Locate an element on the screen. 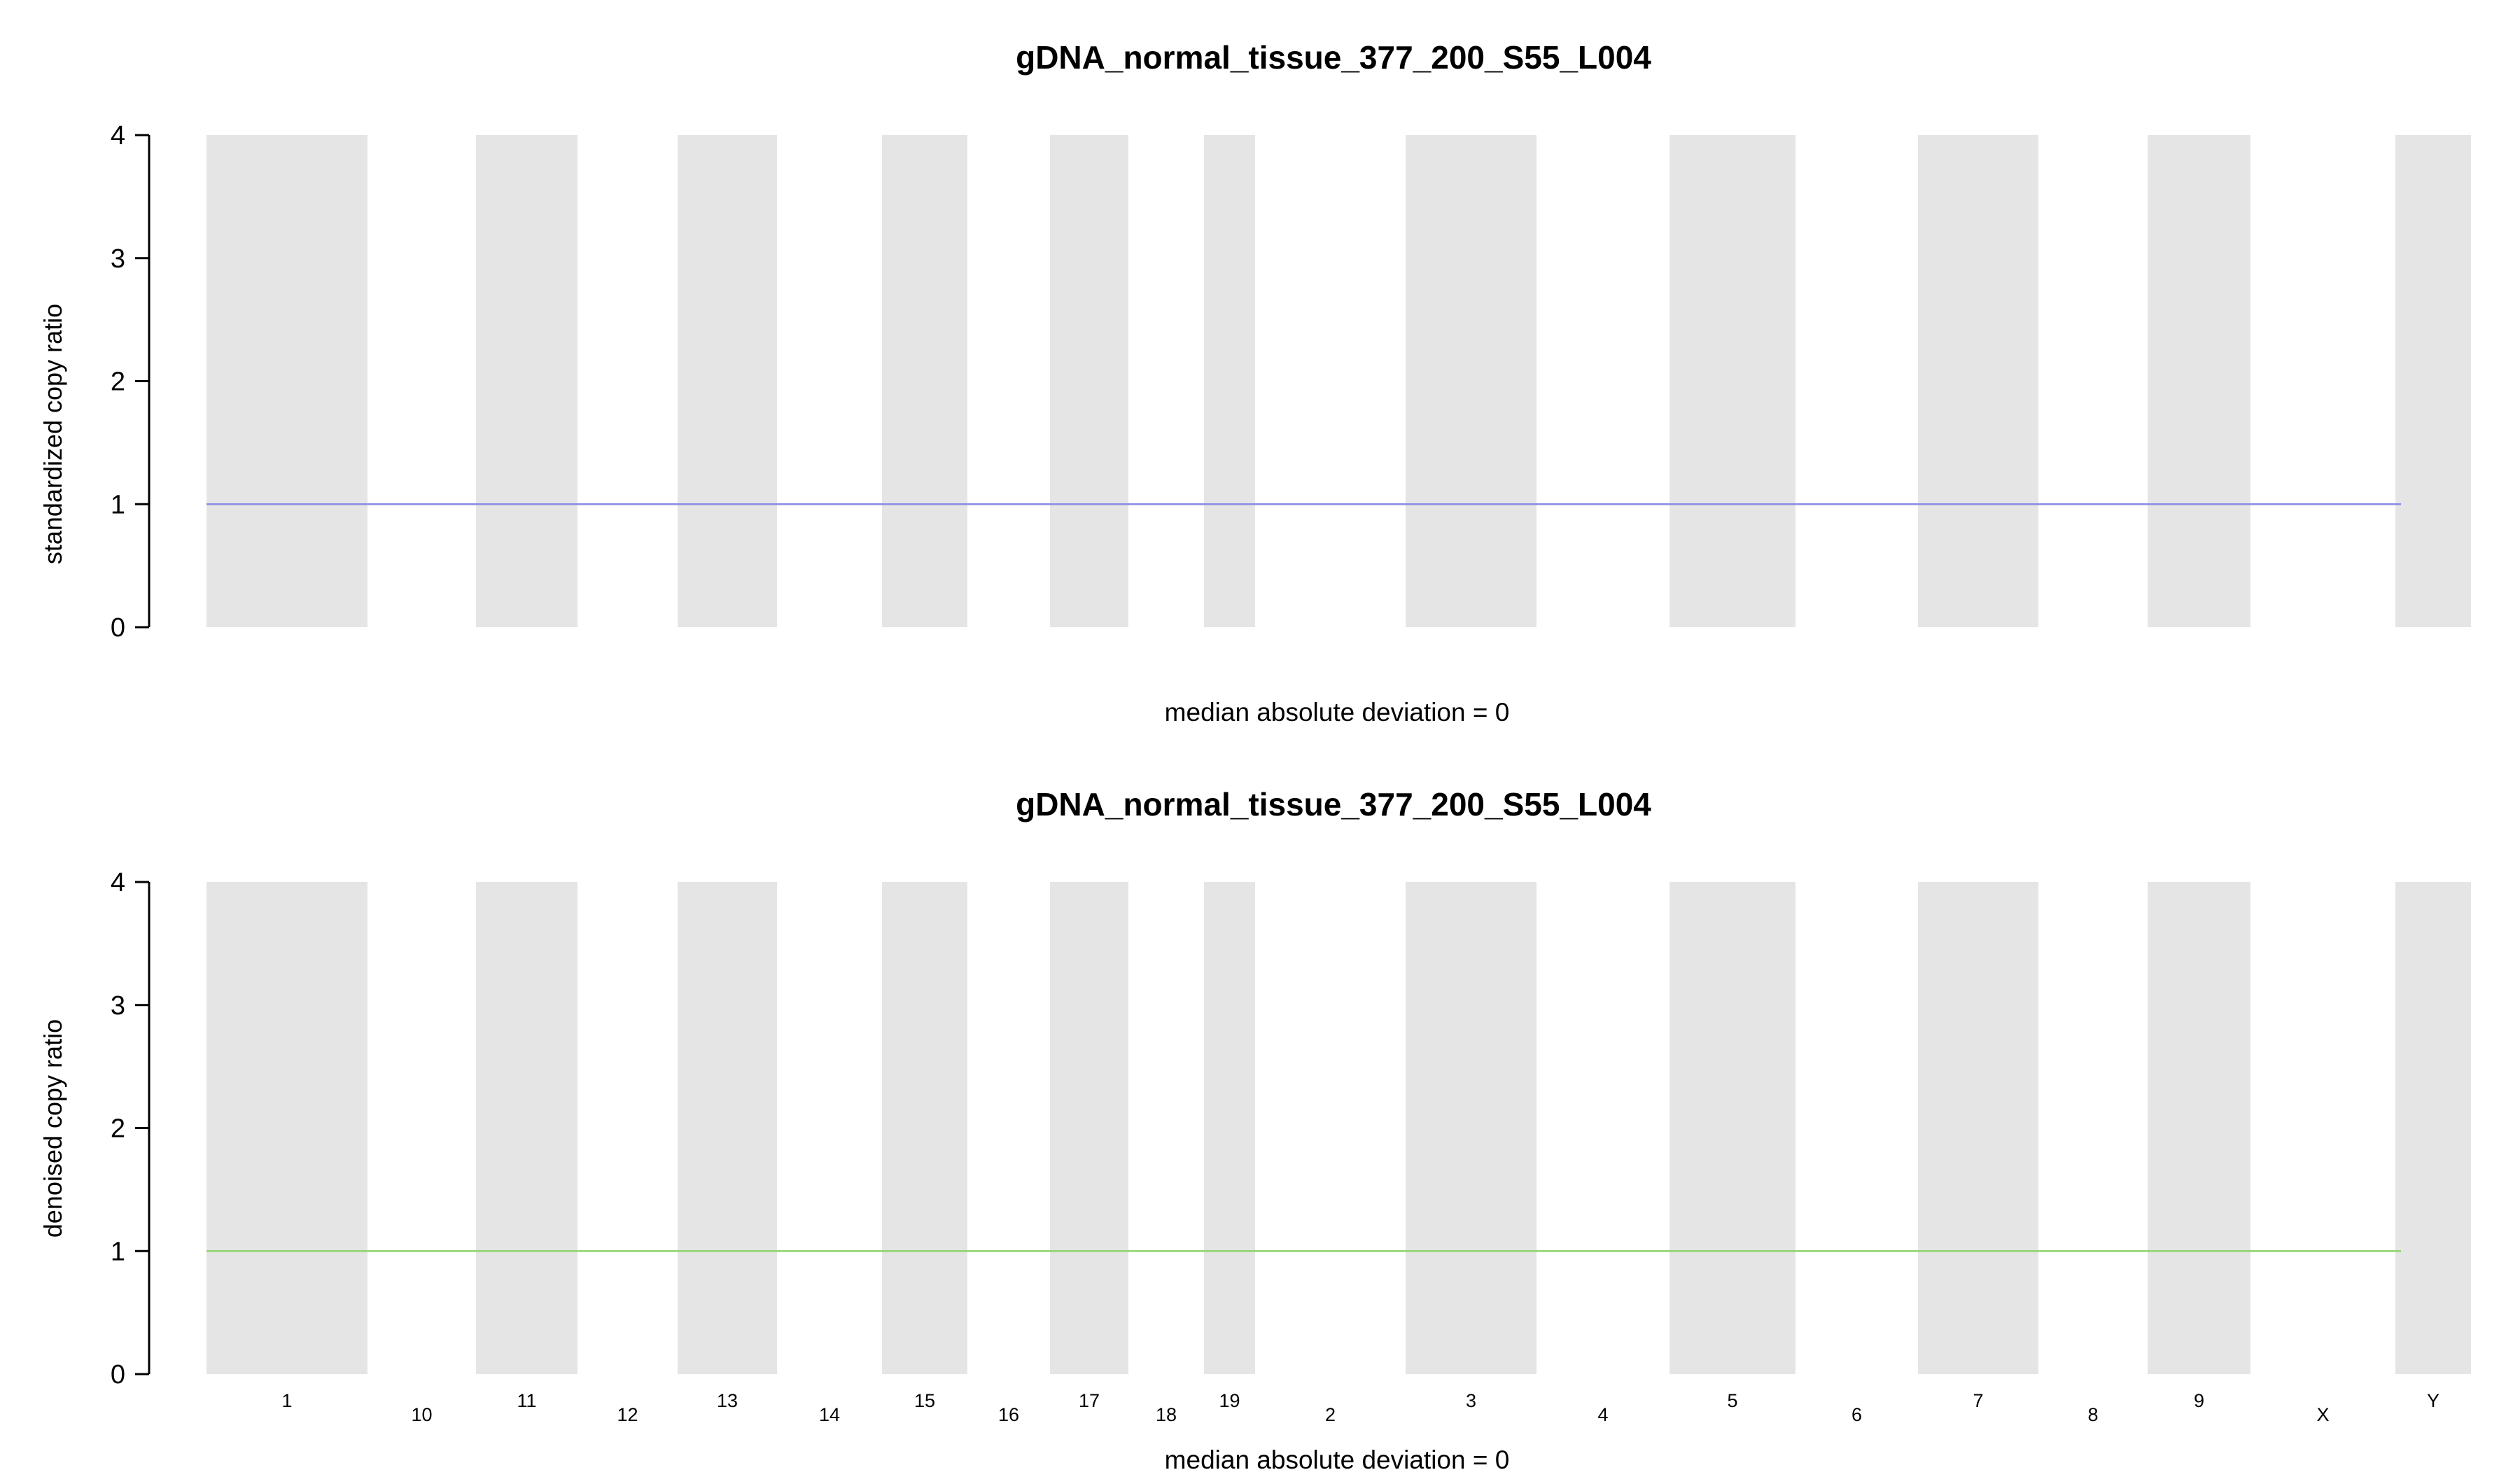 This screenshot has height=1470, width=2520. contig-label: Y is located at coordinates (2433, 1400).